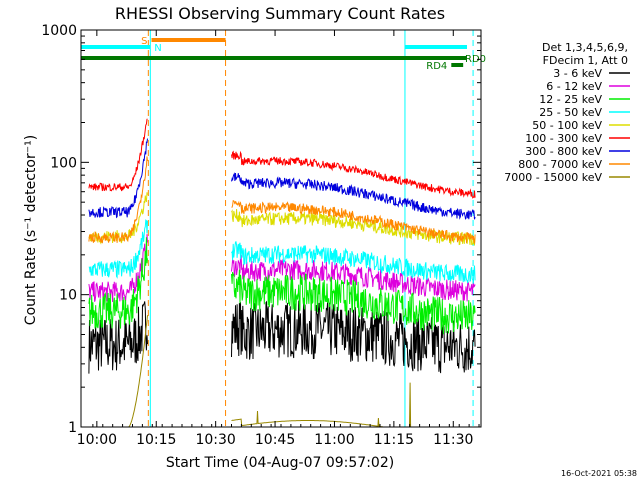 This screenshot has height=480, width=640. Describe the element at coordinates (394, 440) in the screenshot. I see `x-tick-label-5: 11:15` at that location.